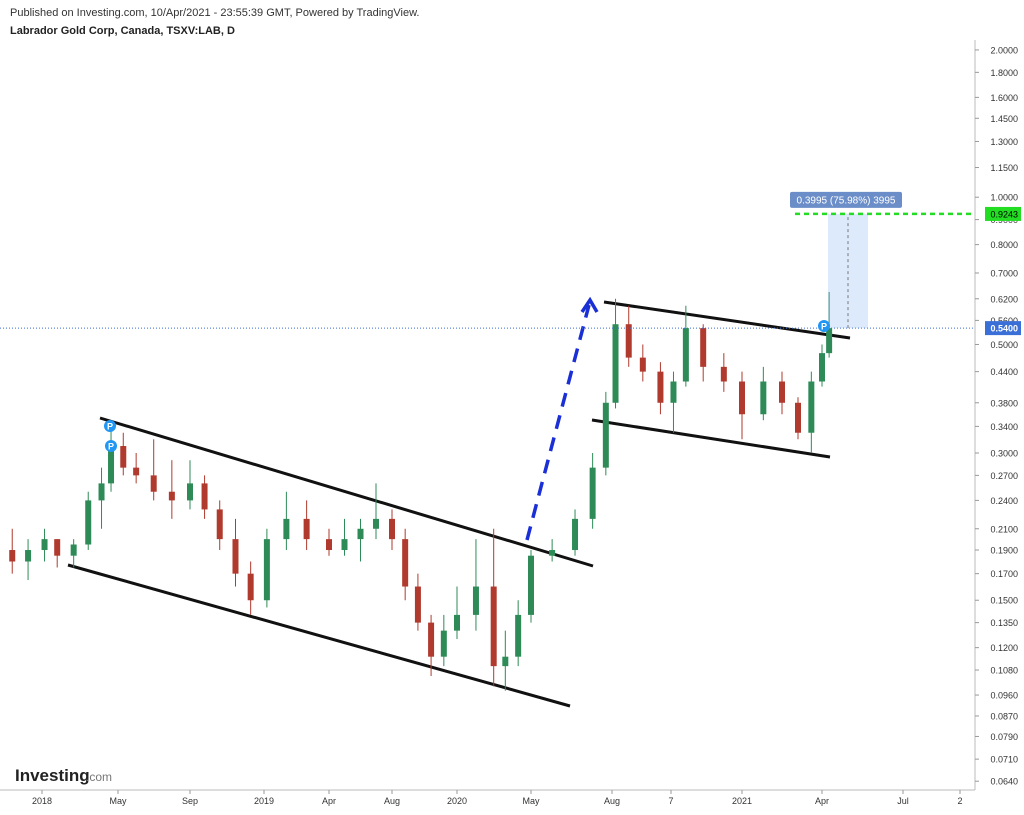 This screenshot has width=1024, height=815. What do you see at coordinates (1004, 696) in the screenshot?
I see `y-tick-label: 0.0960` at bounding box center [1004, 696].